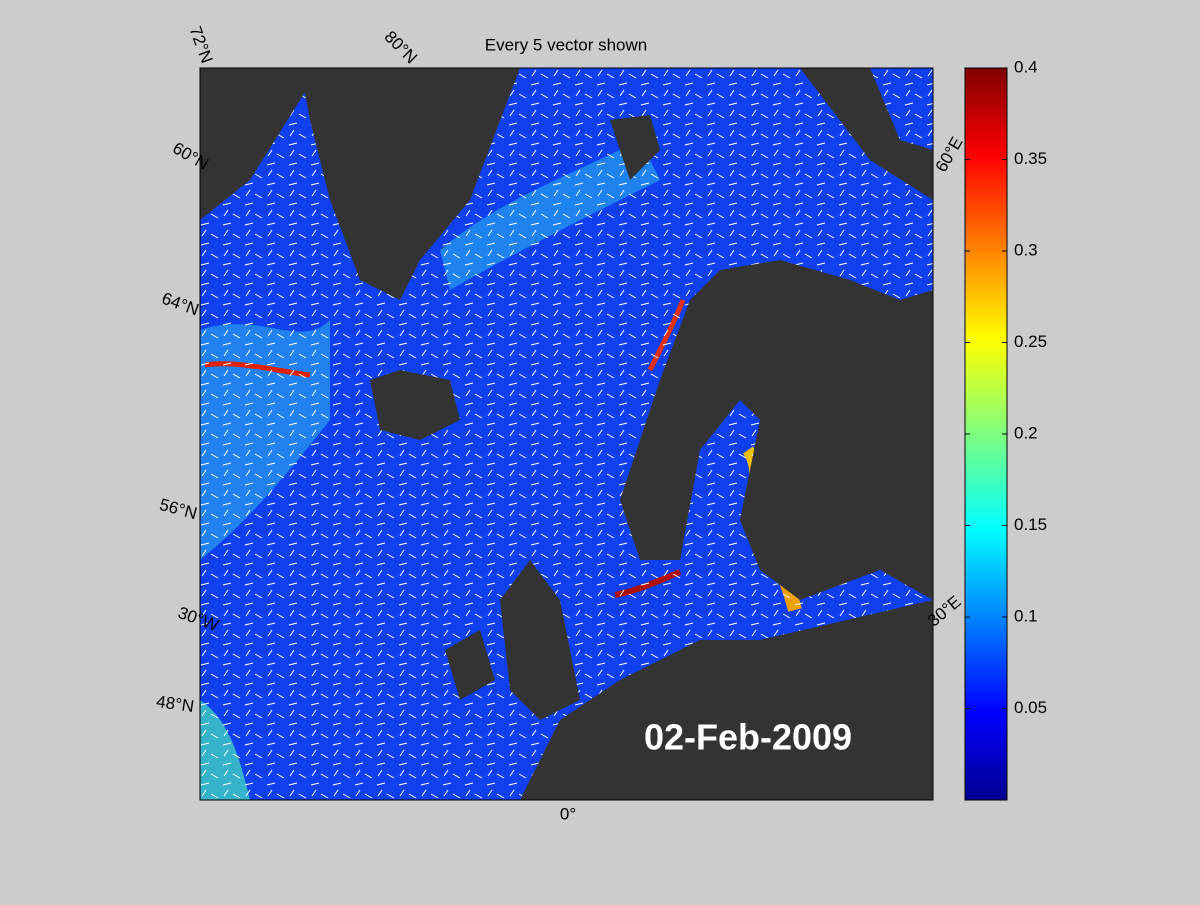 The image size is (1200, 905). What do you see at coordinates (175, 704) in the screenshot?
I see `graticule-label: 48°N` at bounding box center [175, 704].